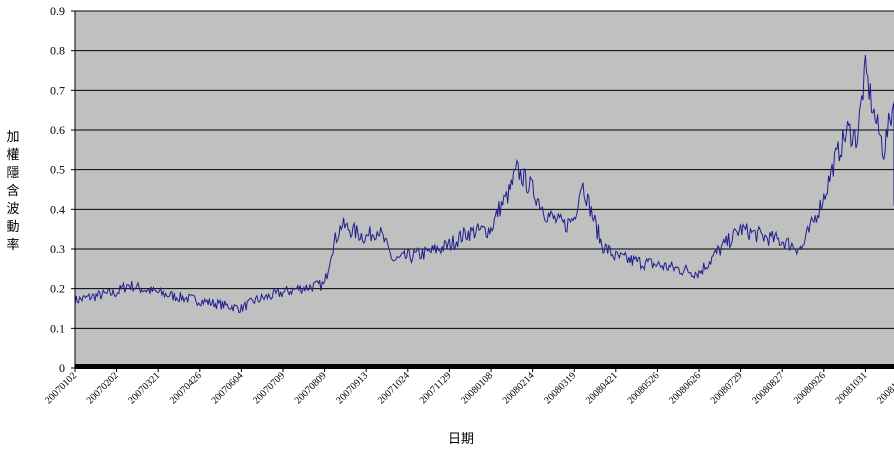  Describe the element at coordinates (602, 388) in the screenshot. I see `x-tick-label: 20080421` at that location.